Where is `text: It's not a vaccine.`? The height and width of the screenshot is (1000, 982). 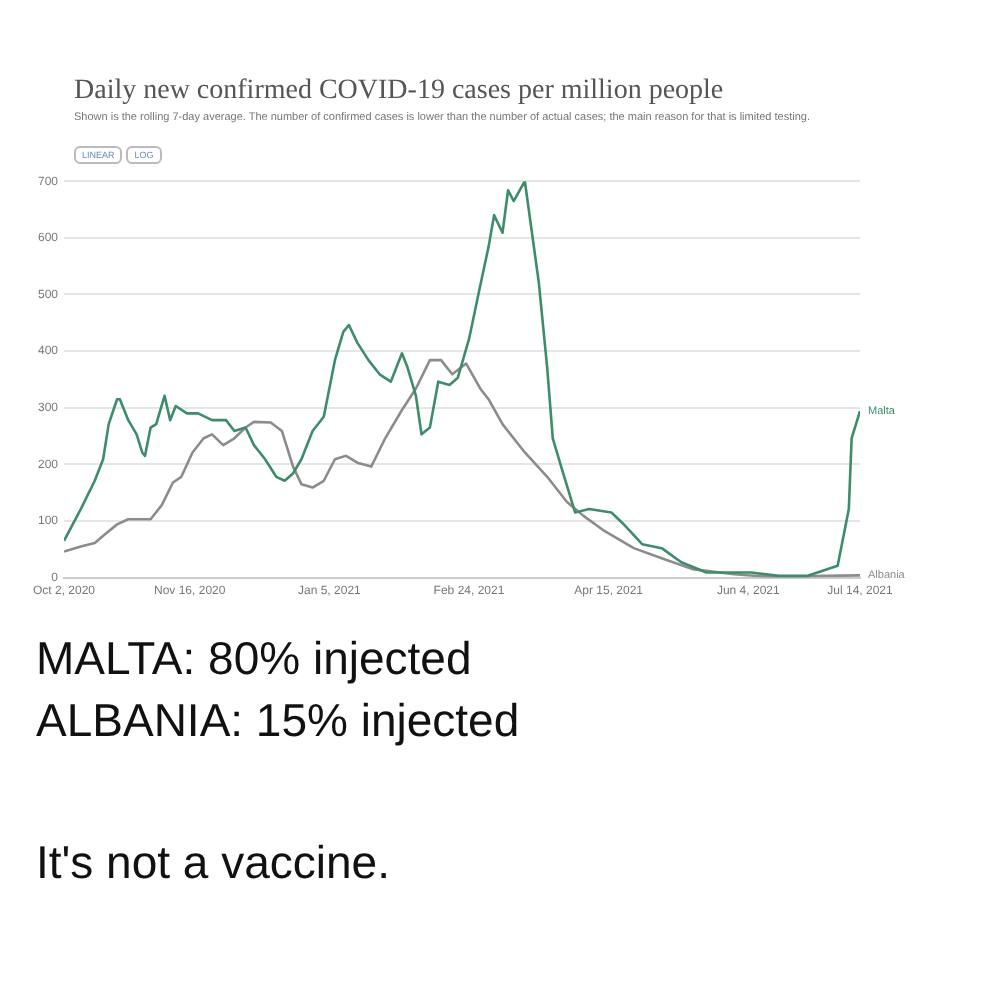 text: It's not a vaccine. is located at coordinates (214, 863).